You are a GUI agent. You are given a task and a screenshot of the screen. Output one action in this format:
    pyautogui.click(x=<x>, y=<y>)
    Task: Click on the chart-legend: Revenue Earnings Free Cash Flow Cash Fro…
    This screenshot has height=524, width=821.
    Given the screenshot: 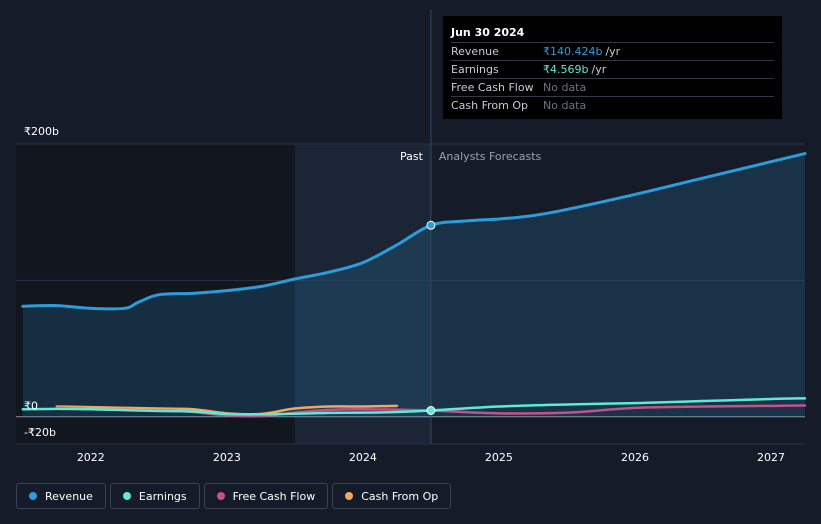 What is the action you would take?
    pyautogui.click(x=234, y=496)
    